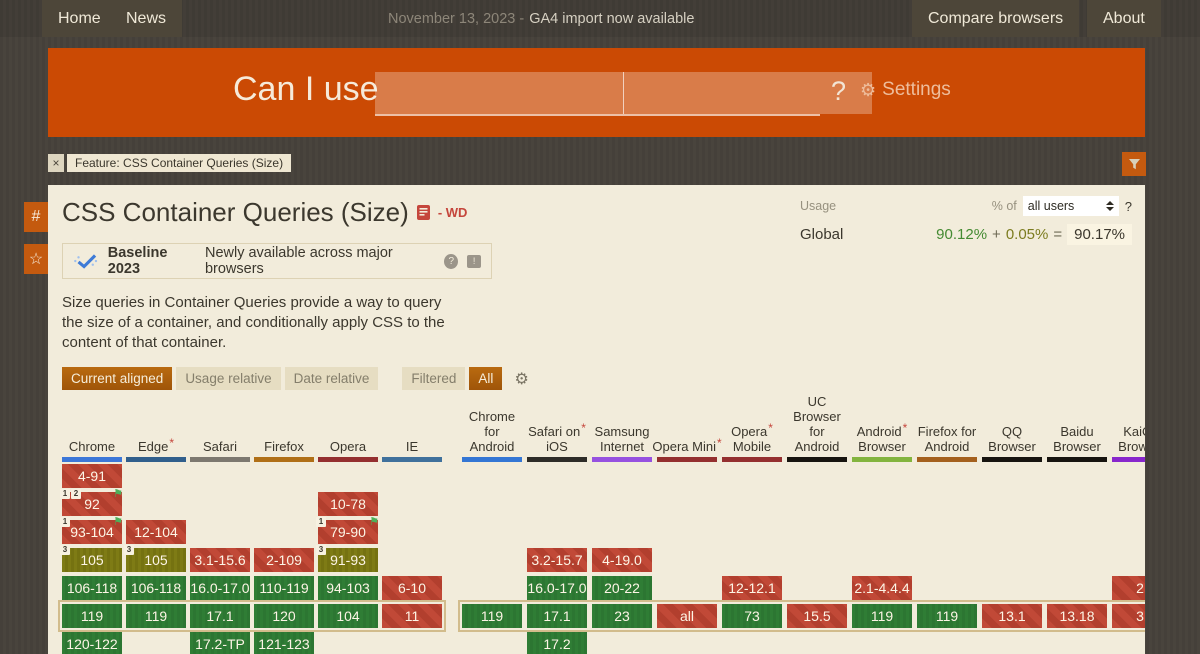  Describe the element at coordinates (1124, 18) in the screenshot. I see `nav-about: About` at that location.